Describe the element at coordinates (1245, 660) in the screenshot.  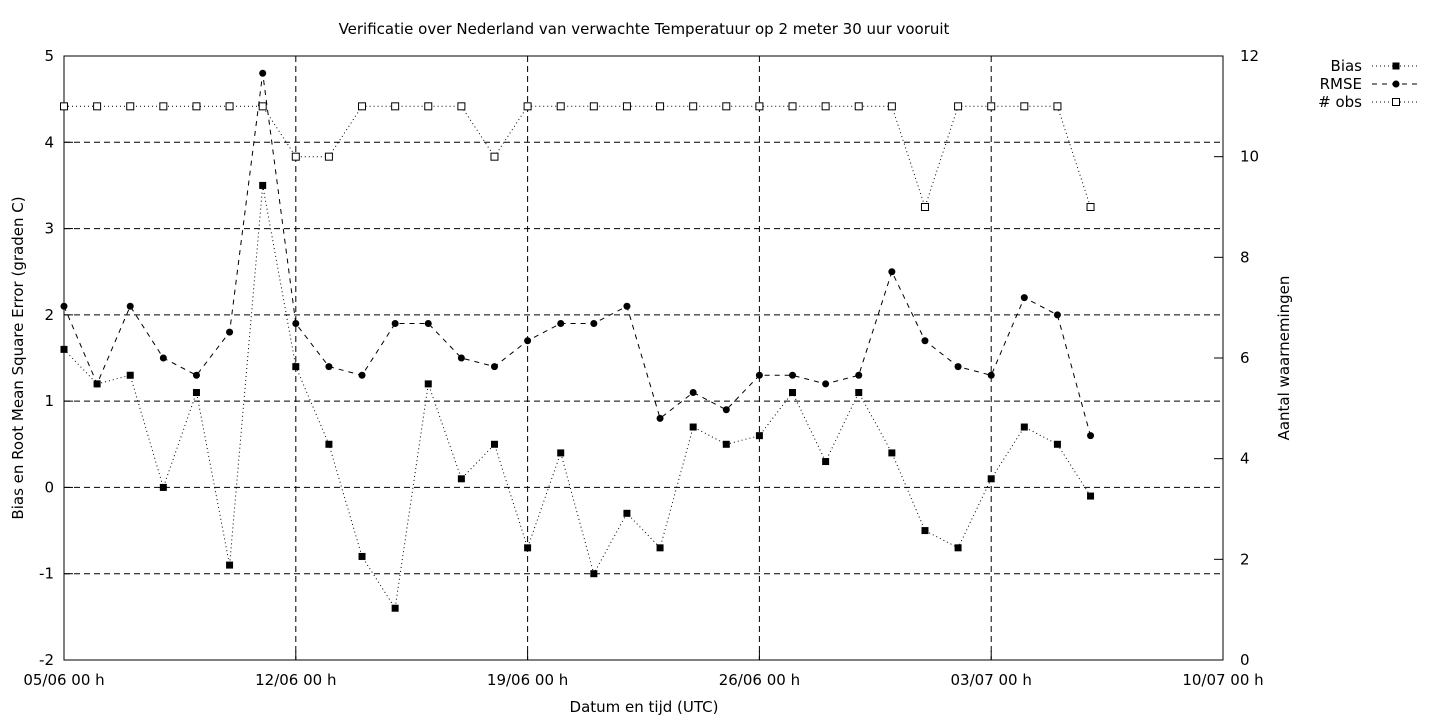
I see `y2-tick-label: 0` at that location.